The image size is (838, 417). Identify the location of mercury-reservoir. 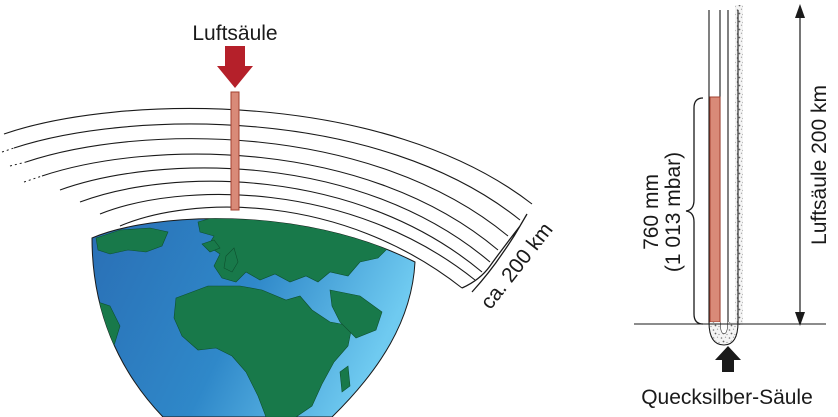
(723, 333).